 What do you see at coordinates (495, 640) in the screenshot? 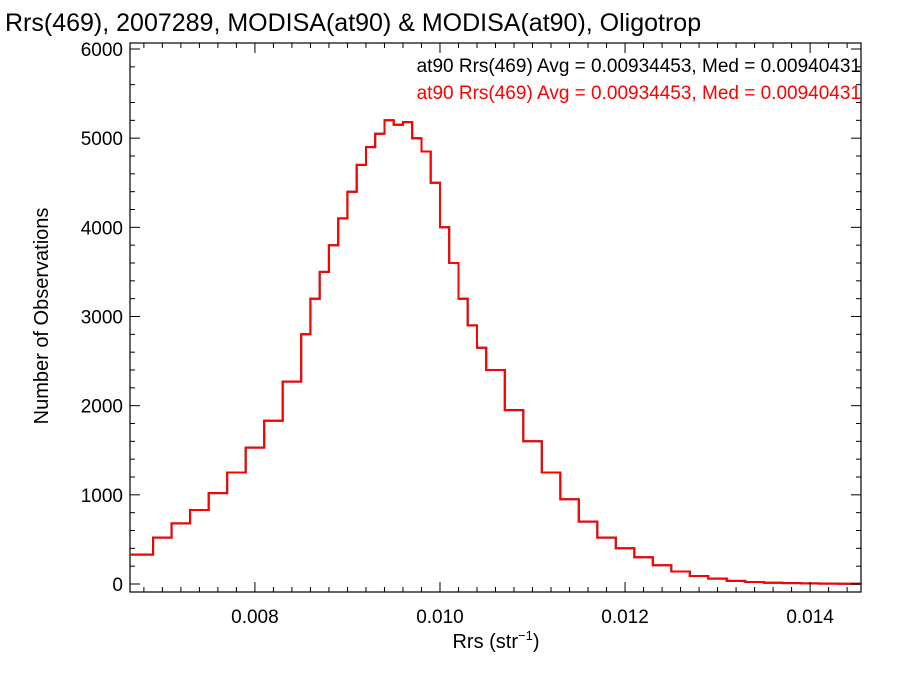
I see `x-axis-label: Rrs (str−1)` at bounding box center [495, 640].